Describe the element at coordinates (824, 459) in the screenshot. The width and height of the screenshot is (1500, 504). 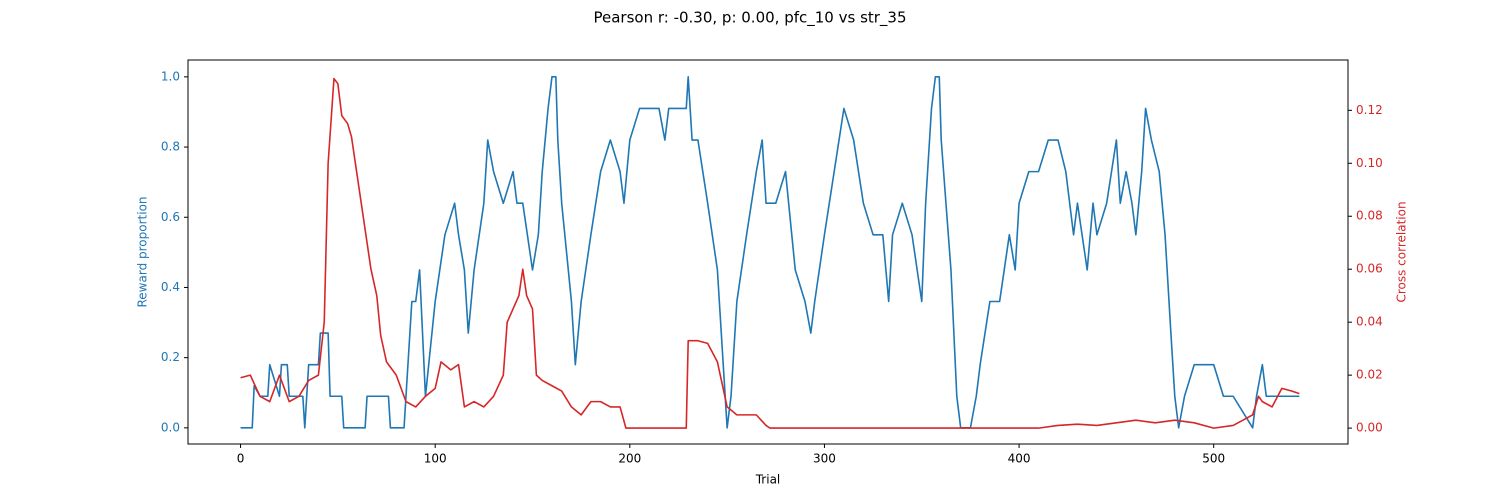
I see `x-tick-label: 300` at that location.